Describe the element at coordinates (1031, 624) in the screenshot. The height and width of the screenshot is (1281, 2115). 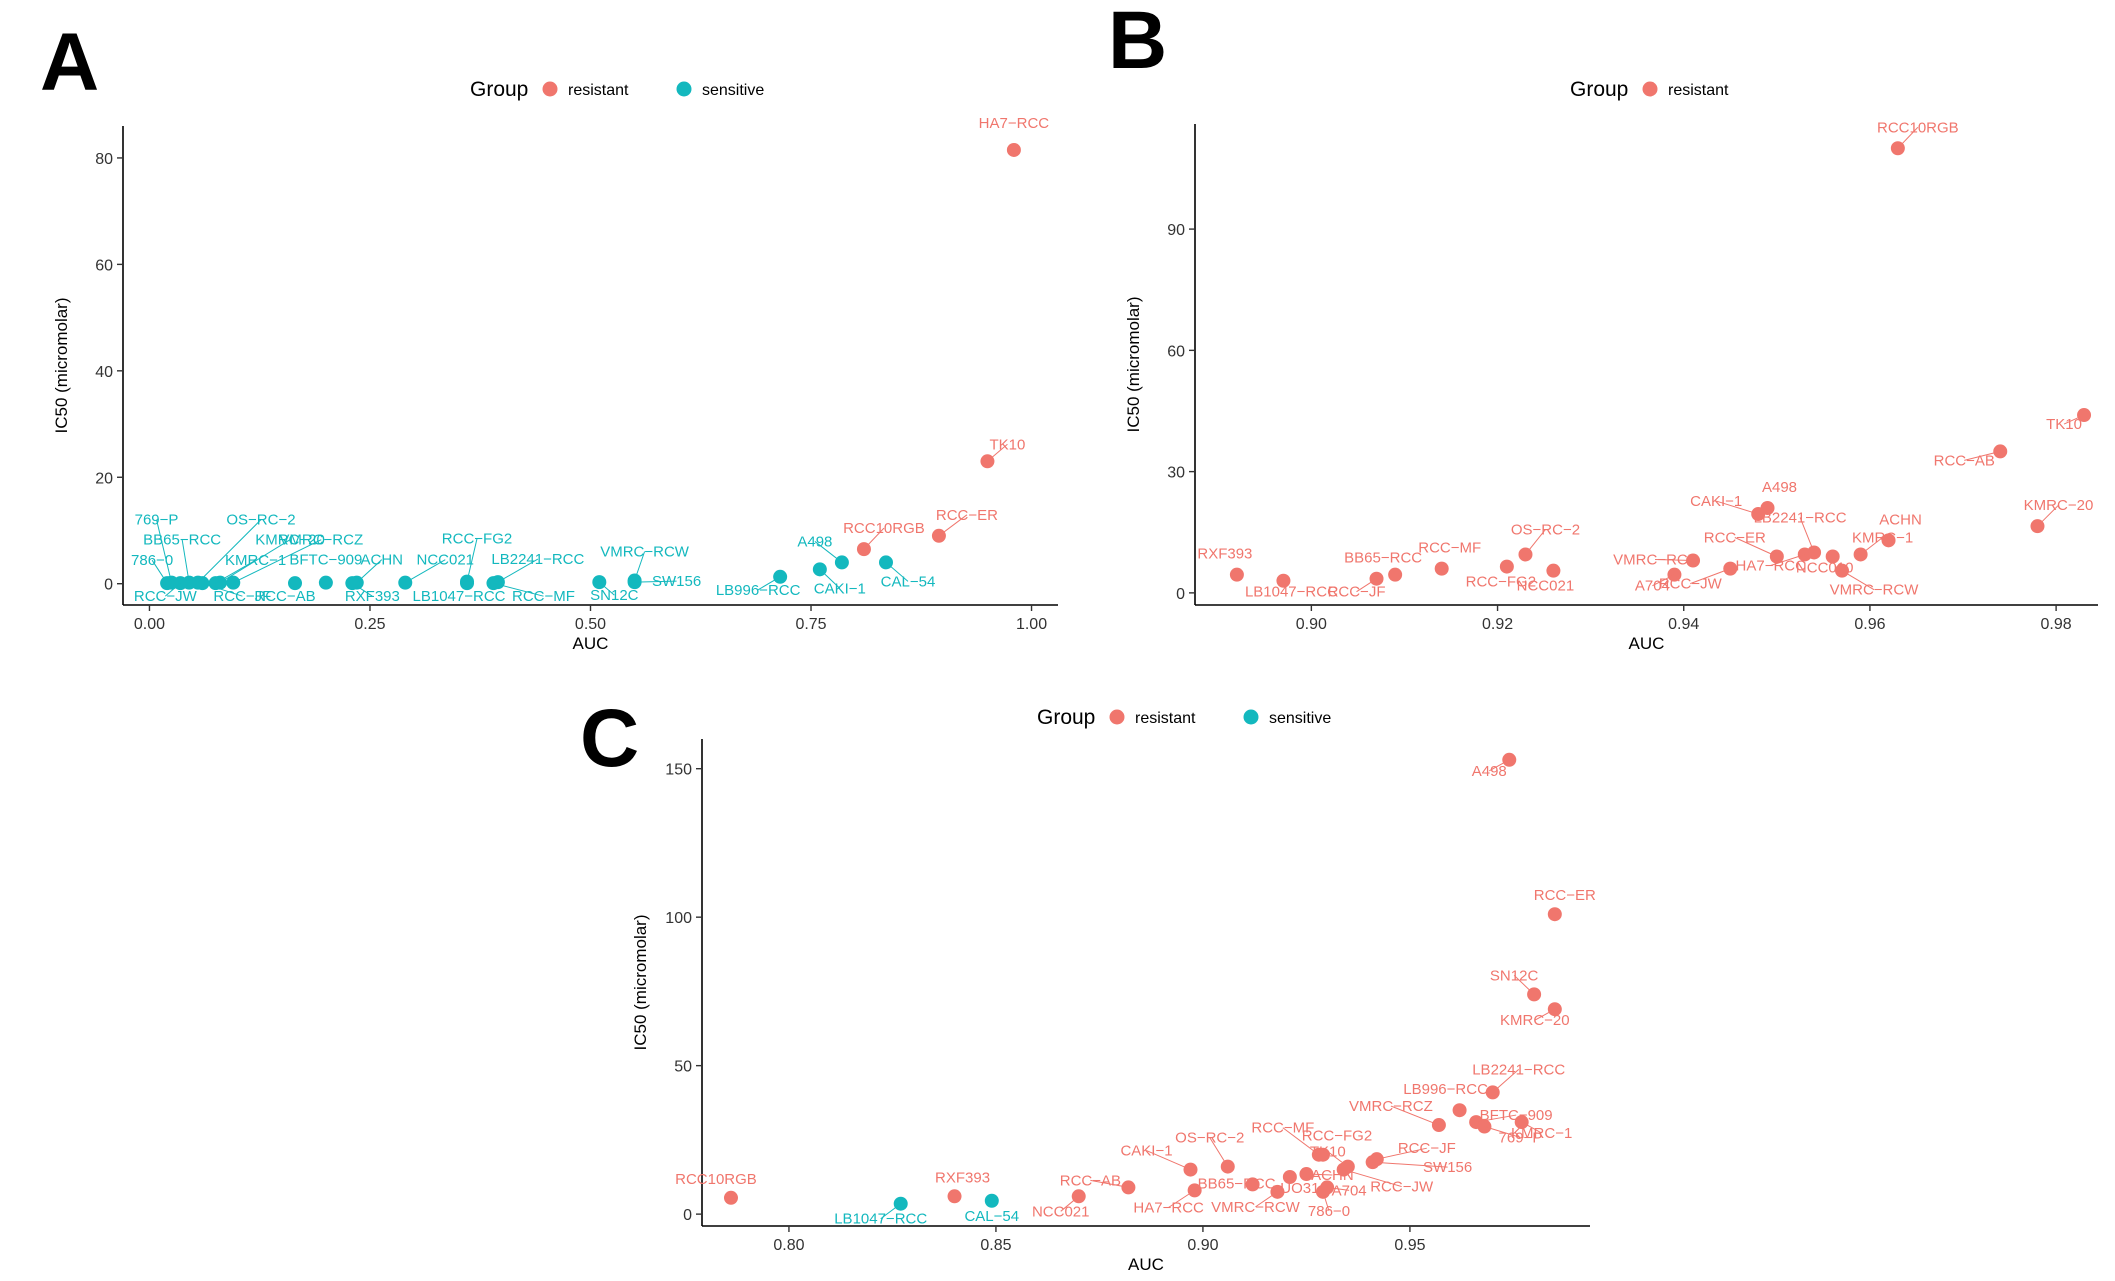
I see `x-tick-label: 1.00` at that location.